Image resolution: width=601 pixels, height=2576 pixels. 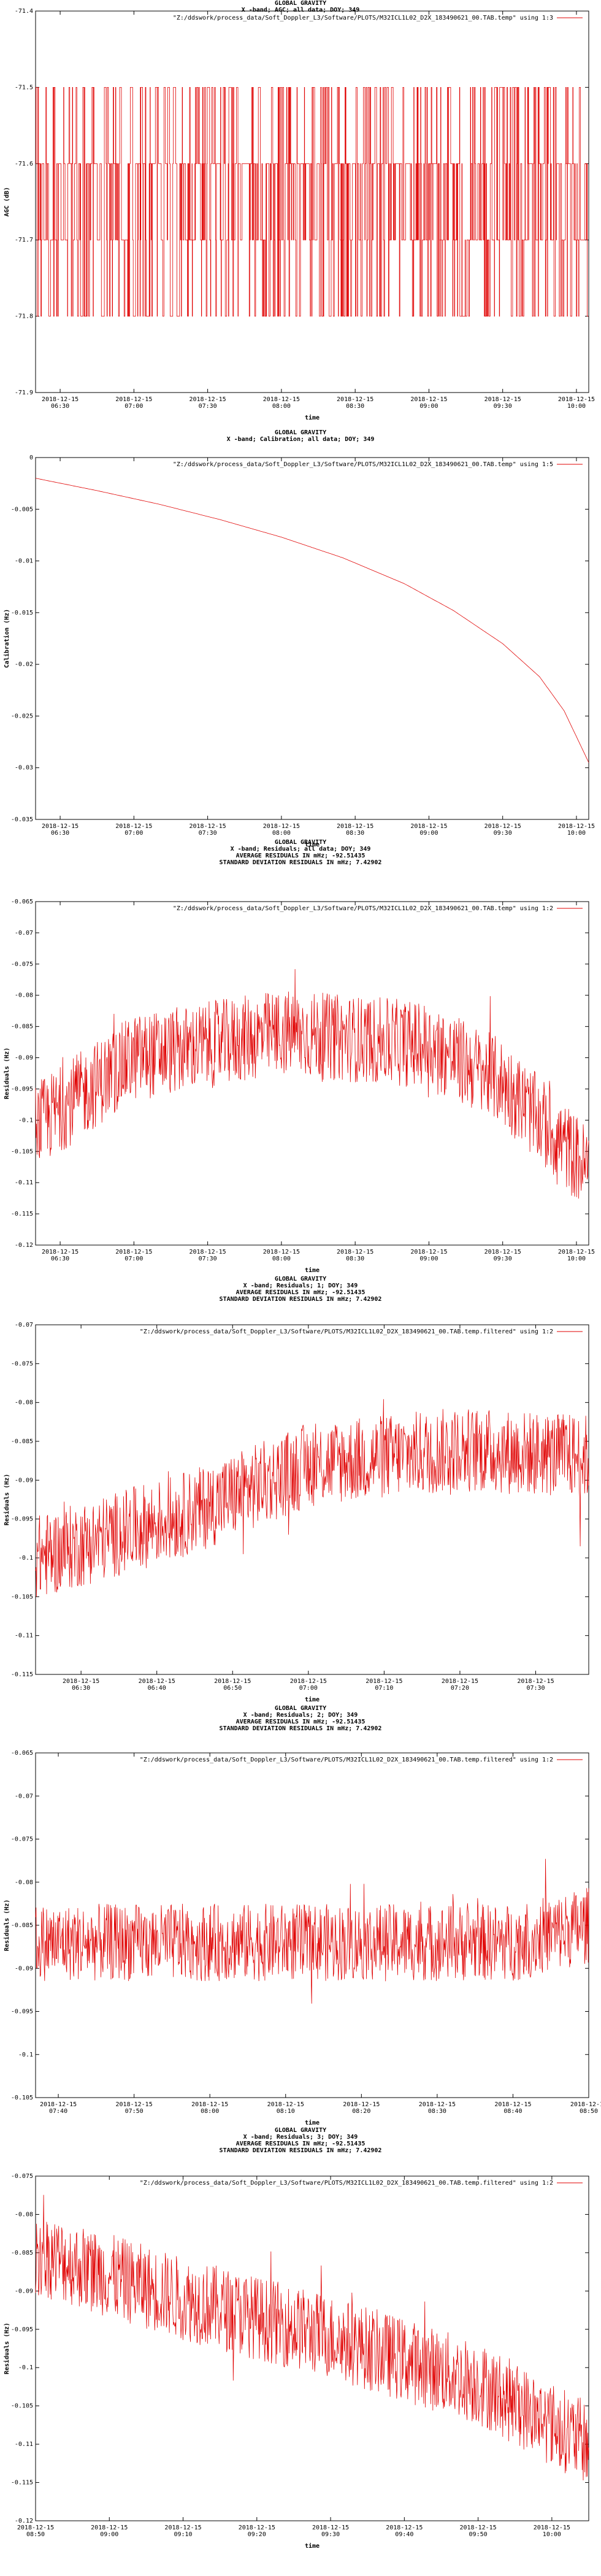 What do you see at coordinates (22, 1753) in the screenshot?
I see `y-tick-label: -0.065` at bounding box center [22, 1753].